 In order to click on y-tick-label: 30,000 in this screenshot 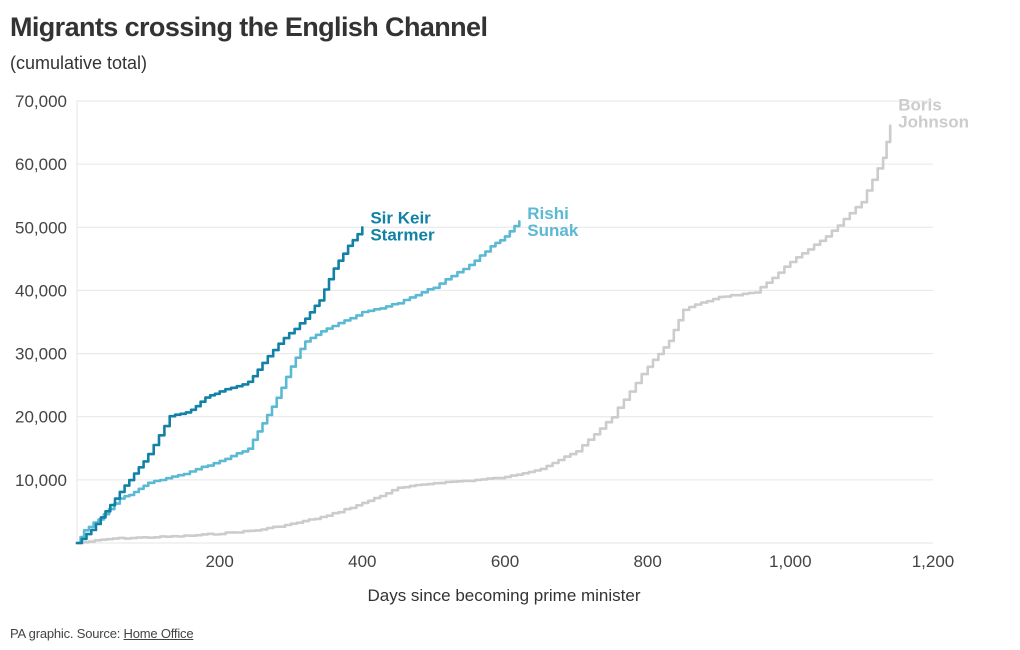, I will do `click(41, 354)`.